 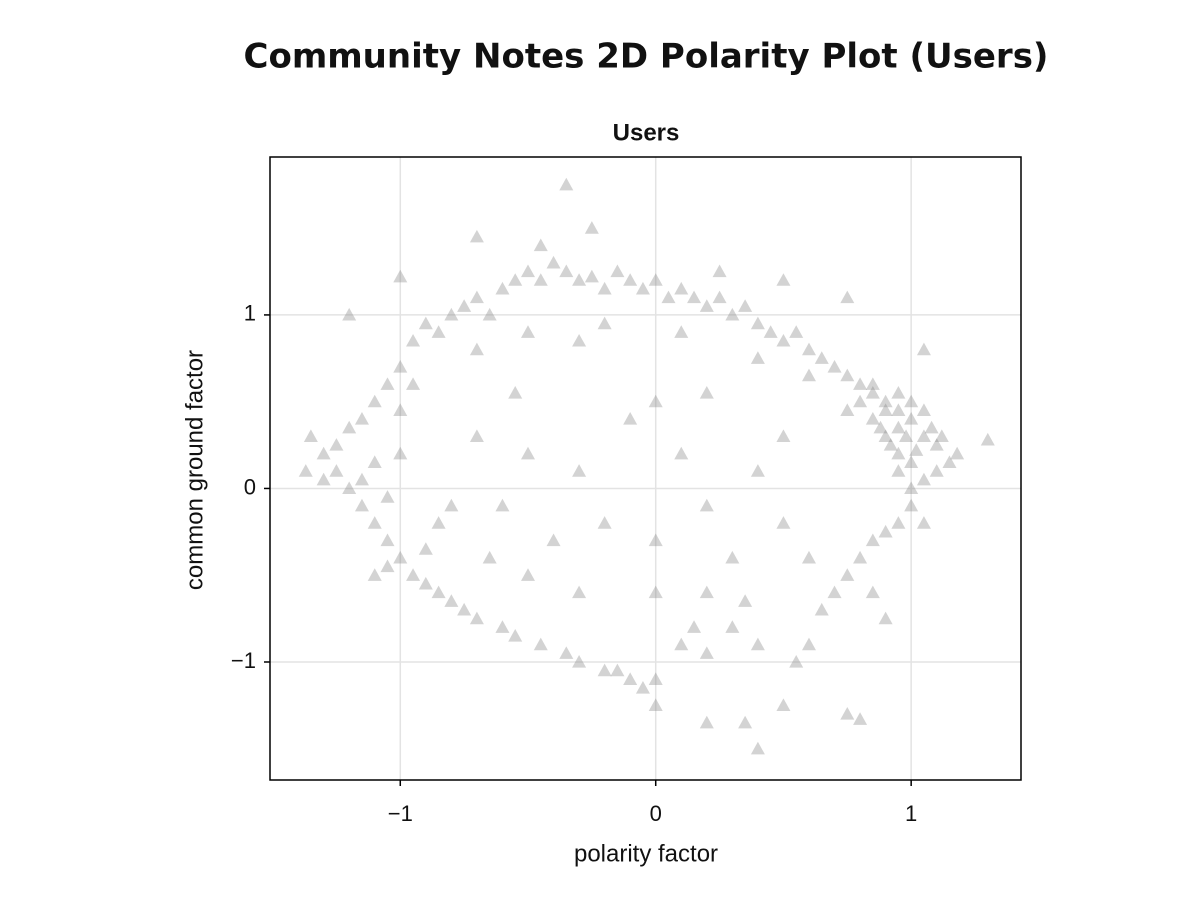 I want to click on chart-title: Community Notes 2D Polarity Plot (Users), so click(x=646, y=57).